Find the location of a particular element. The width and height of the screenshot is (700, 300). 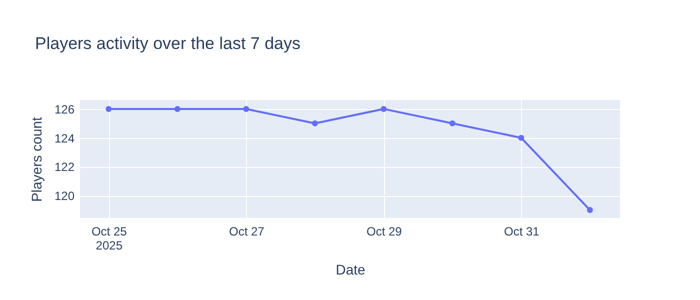

x-tick-label: Oct 25 2025 is located at coordinates (109, 238).